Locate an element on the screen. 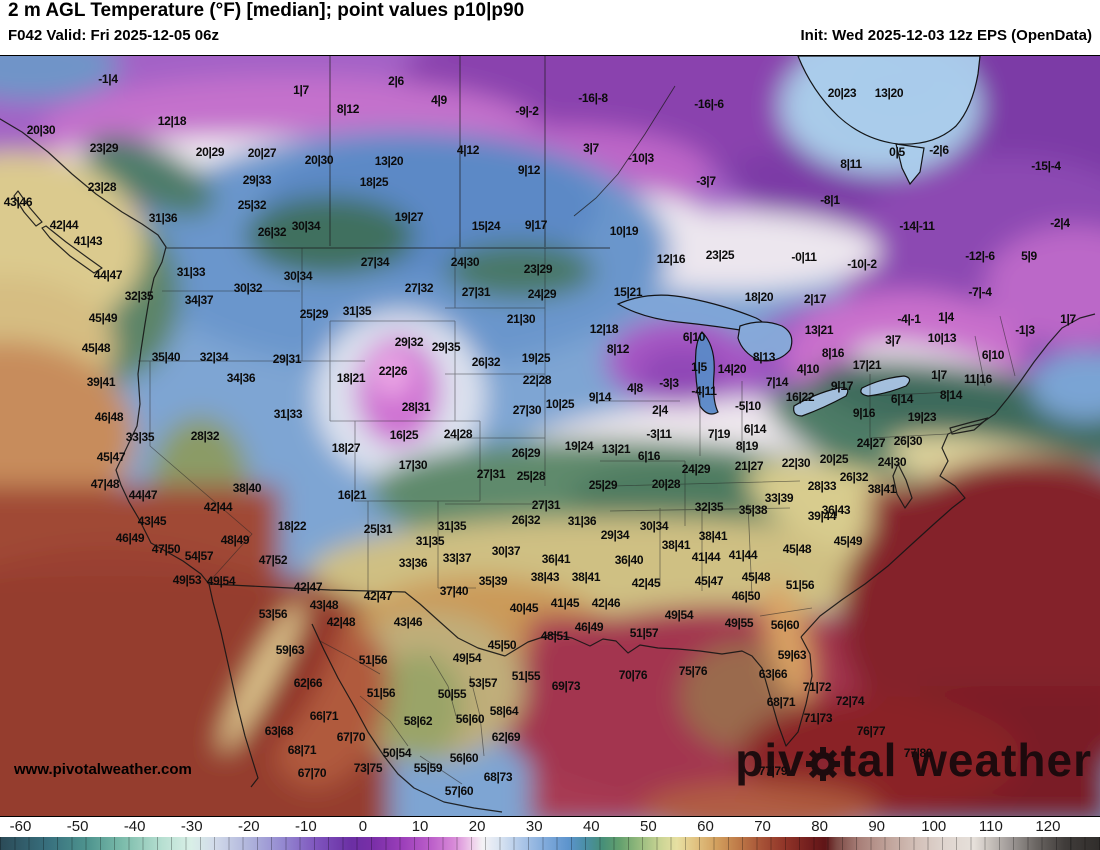 Image resolution: width=1100 pixels, height=850 pixels. point-value: 9|12 is located at coordinates (529, 170).